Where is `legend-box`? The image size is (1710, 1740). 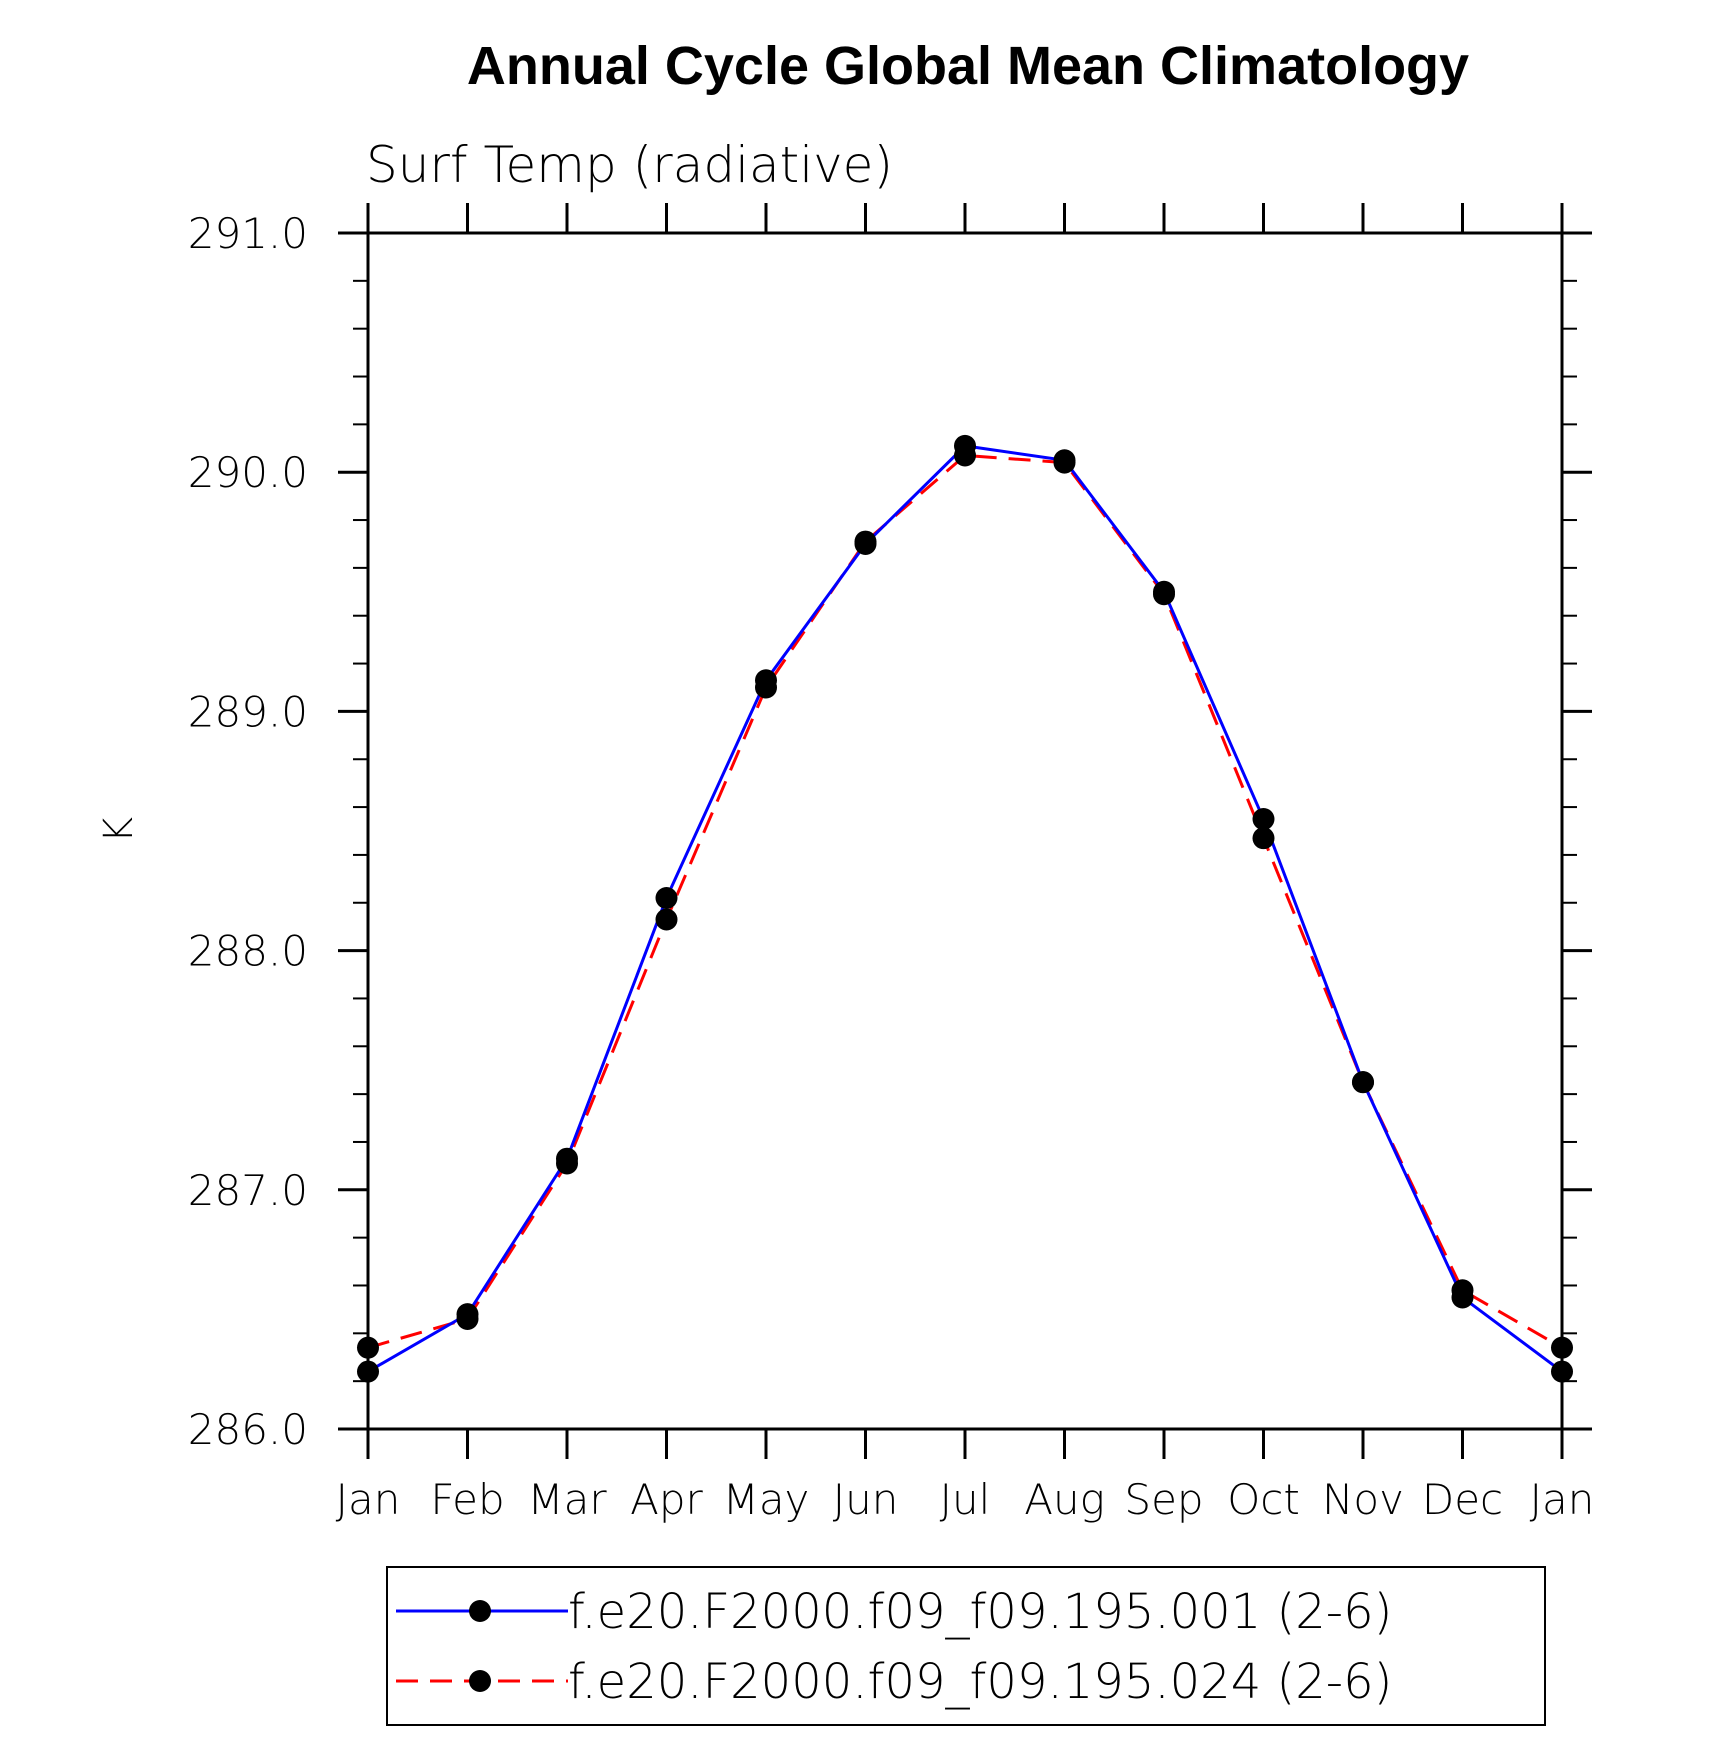
legend-box is located at coordinates (966, 1646).